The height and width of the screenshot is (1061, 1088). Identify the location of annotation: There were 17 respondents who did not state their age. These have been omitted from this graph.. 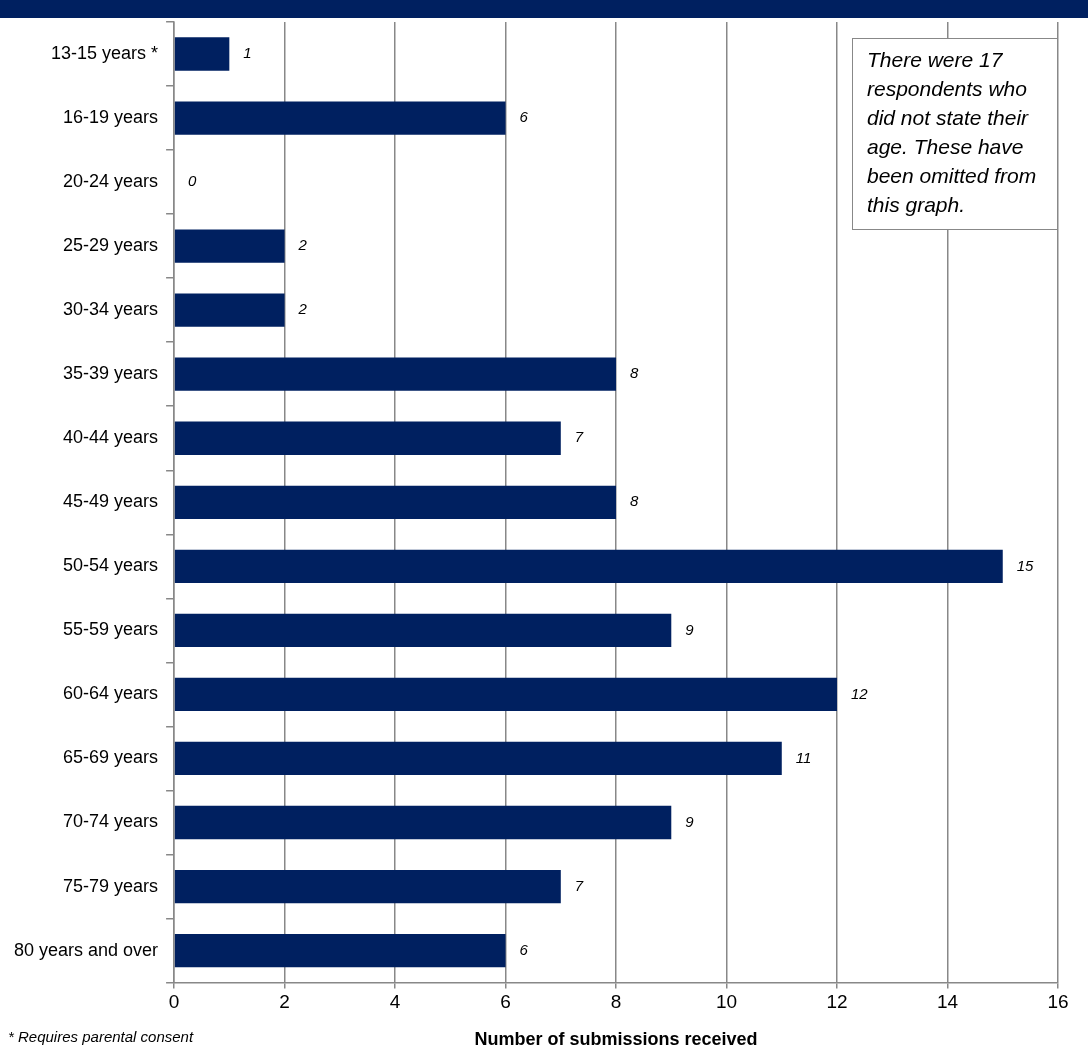
(955, 134).